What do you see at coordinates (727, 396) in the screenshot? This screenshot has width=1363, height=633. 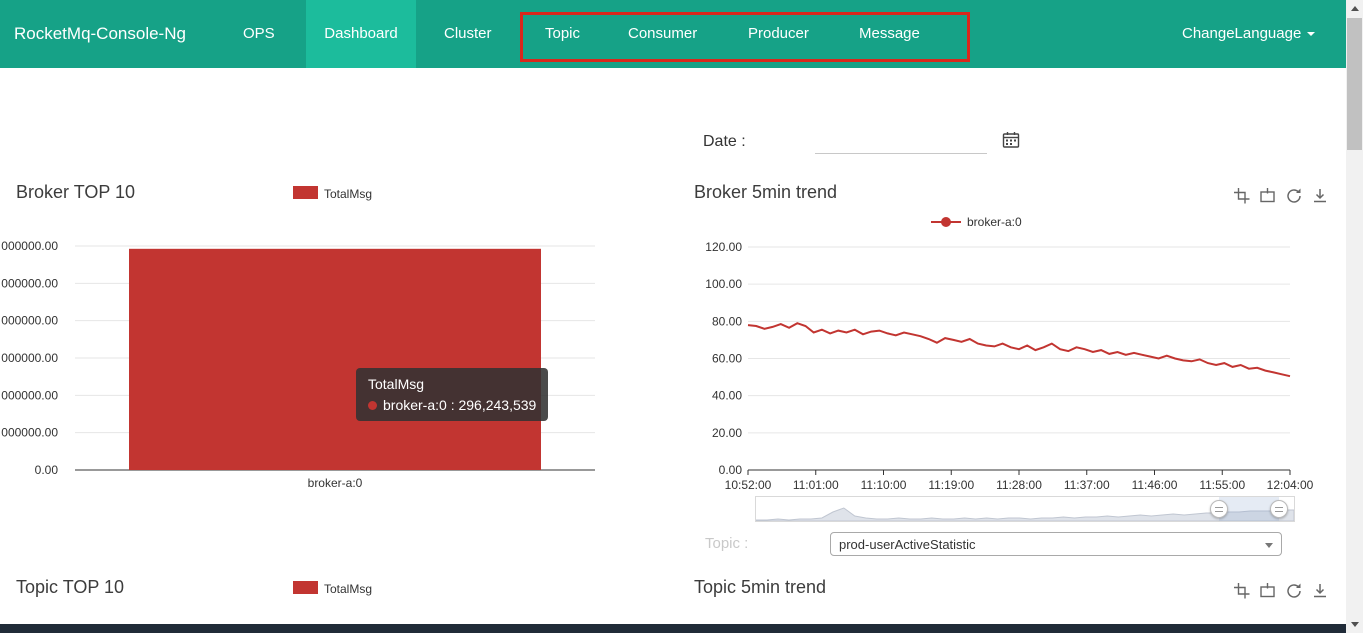 I see `y-axis-tick-label: 40.00` at bounding box center [727, 396].